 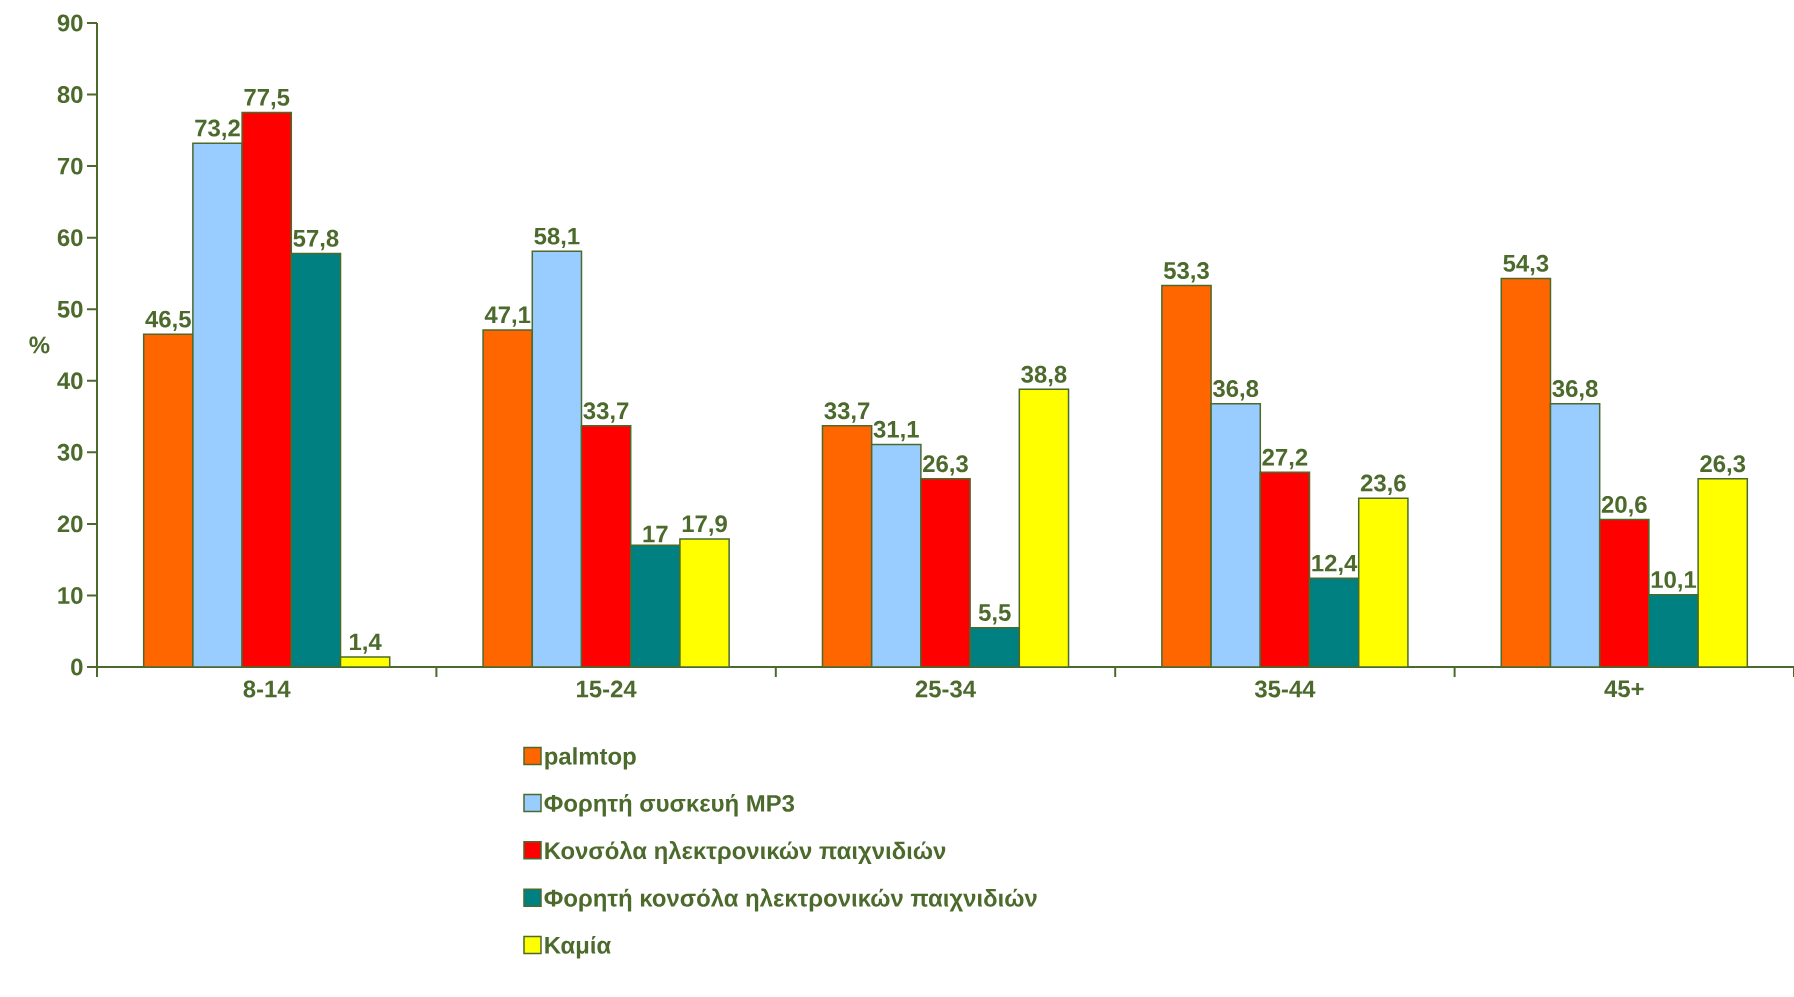 What do you see at coordinates (704, 525) in the screenshot?
I see `data-label: 17,9` at bounding box center [704, 525].